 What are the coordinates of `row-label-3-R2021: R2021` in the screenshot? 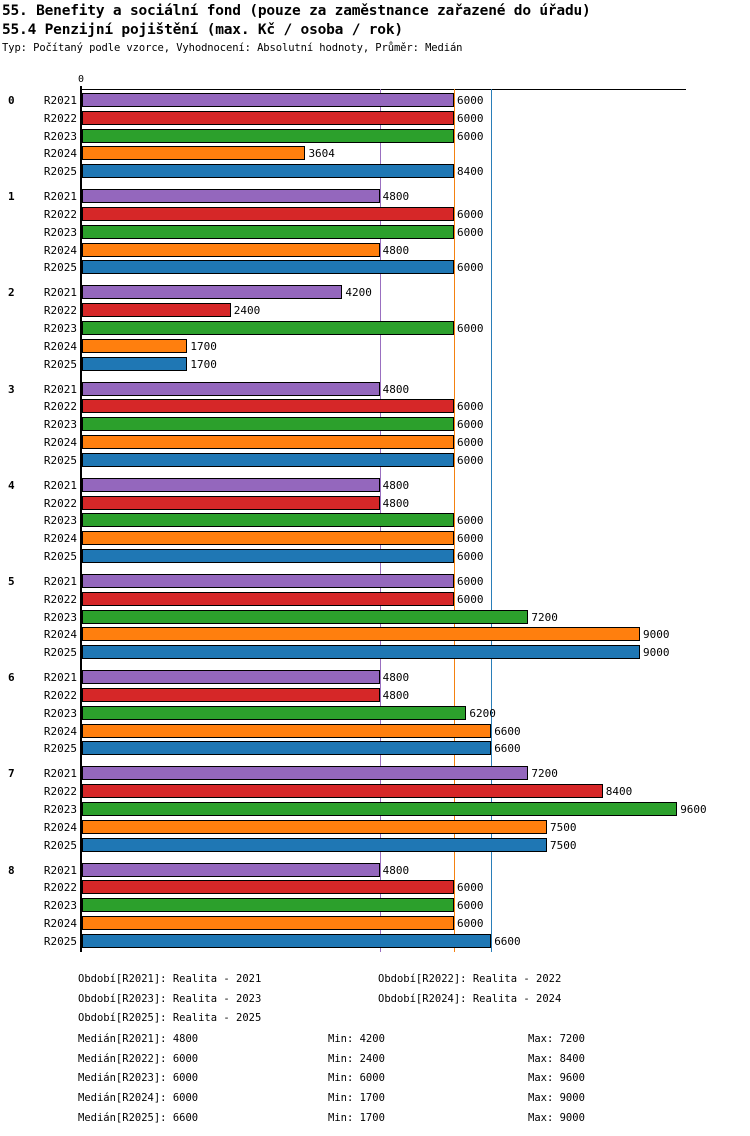 It's located at (60, 389).